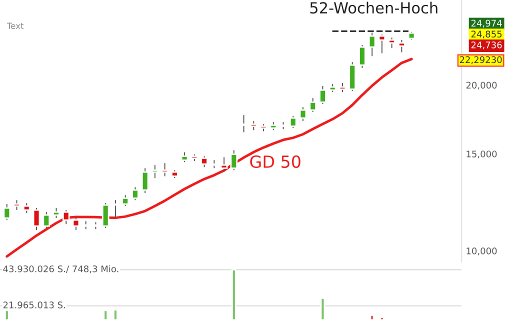 The height and width of the screenshot is (320, 510). What do you see at coordinates (486, 34) in the screenshot?
I see `text: 24,855` at bounding box center [486, 34].